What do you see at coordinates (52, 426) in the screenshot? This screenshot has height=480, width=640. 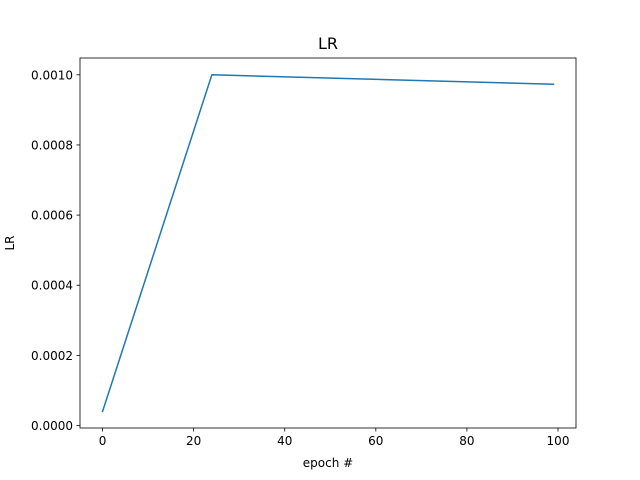 I see `y-tick-label: 0.0000` at bounding box center [52, 426].